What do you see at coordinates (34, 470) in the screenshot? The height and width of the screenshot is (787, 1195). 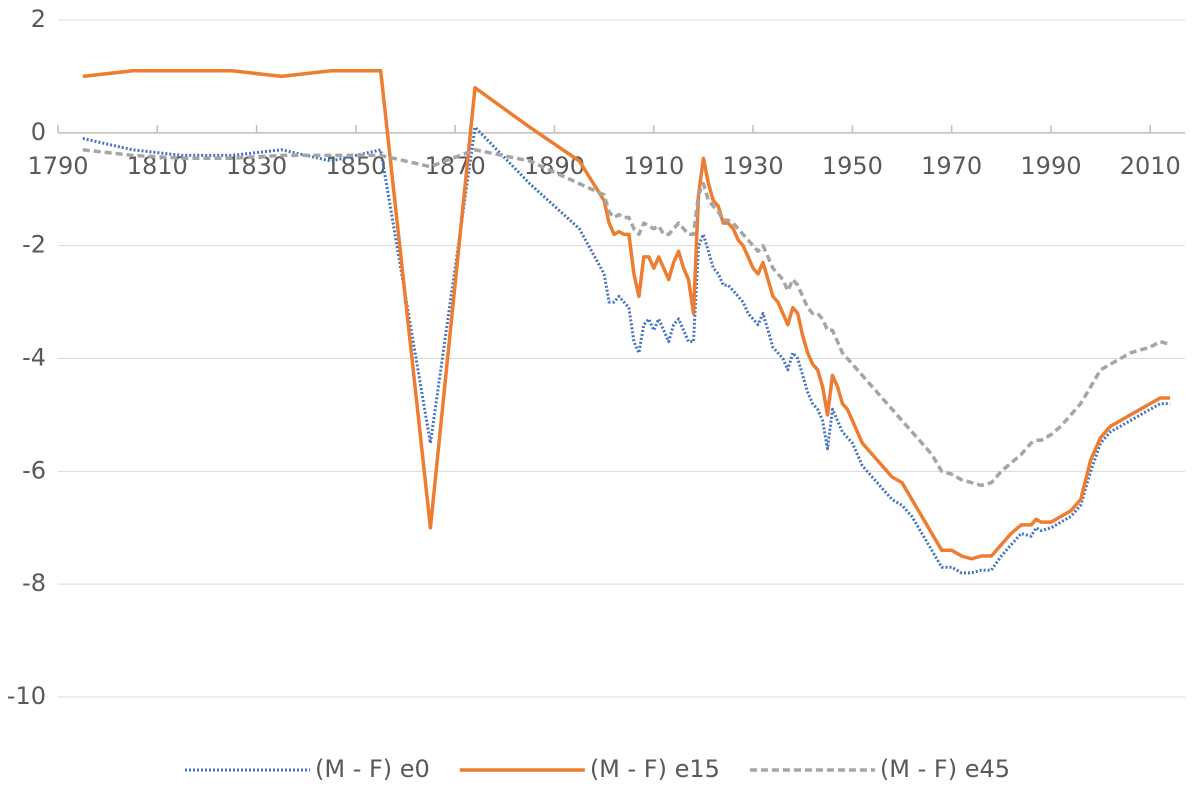 I see `y-tick-label: -6` at bounding box center [34, 470].